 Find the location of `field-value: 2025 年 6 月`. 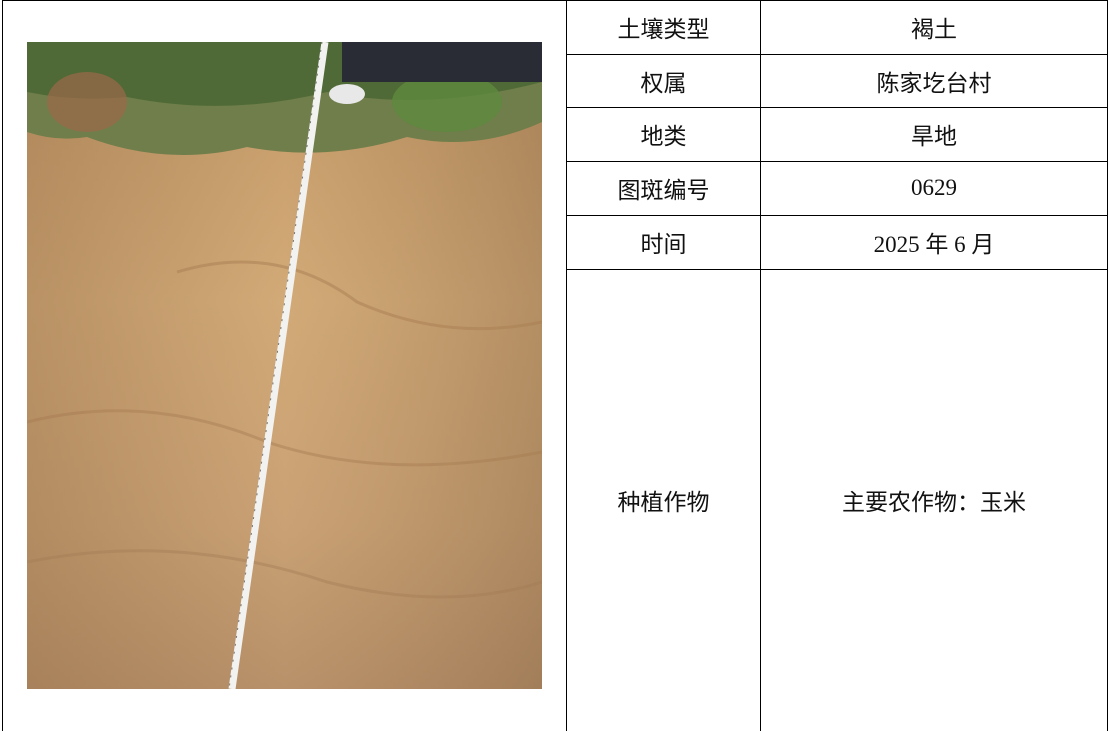

field-value: 2025 年 6 月 is located at coordinates (934, 244).